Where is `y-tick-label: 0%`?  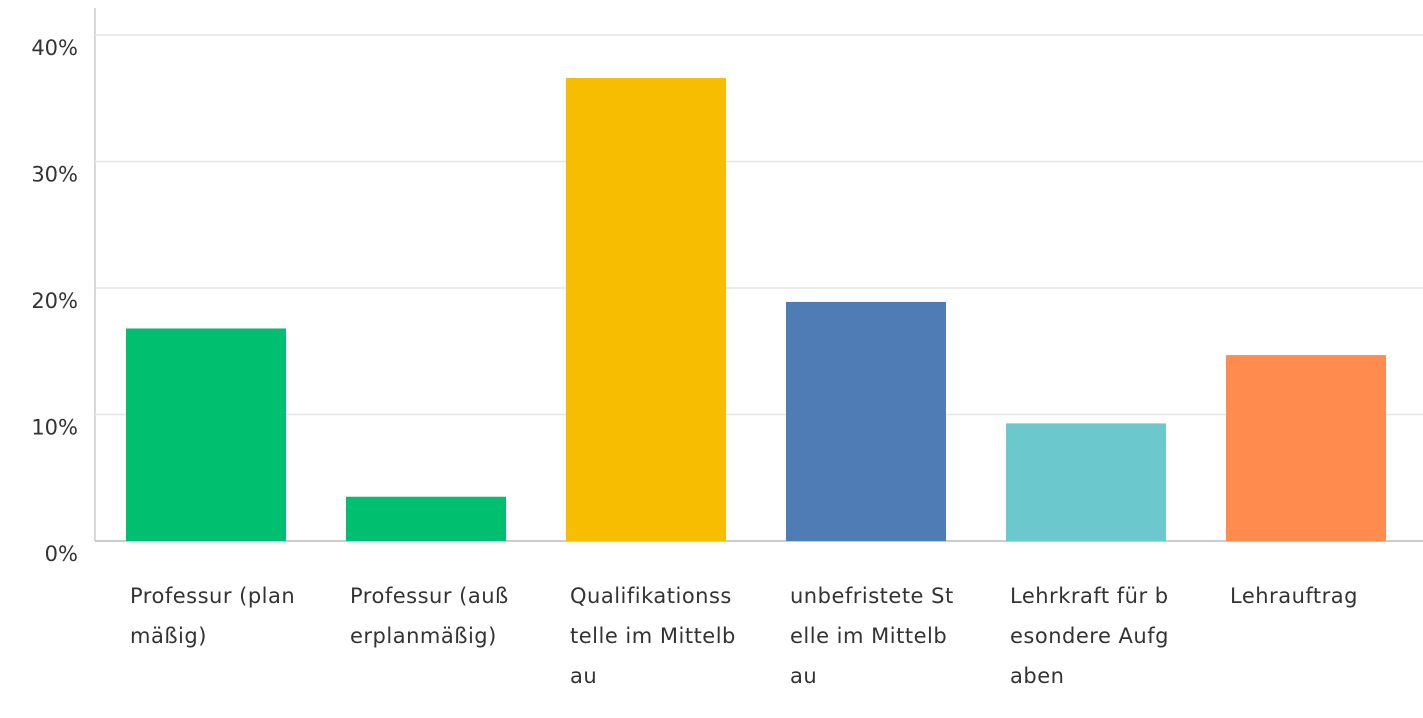
y-tick-label: 0% is located at coordinates (61, 554).